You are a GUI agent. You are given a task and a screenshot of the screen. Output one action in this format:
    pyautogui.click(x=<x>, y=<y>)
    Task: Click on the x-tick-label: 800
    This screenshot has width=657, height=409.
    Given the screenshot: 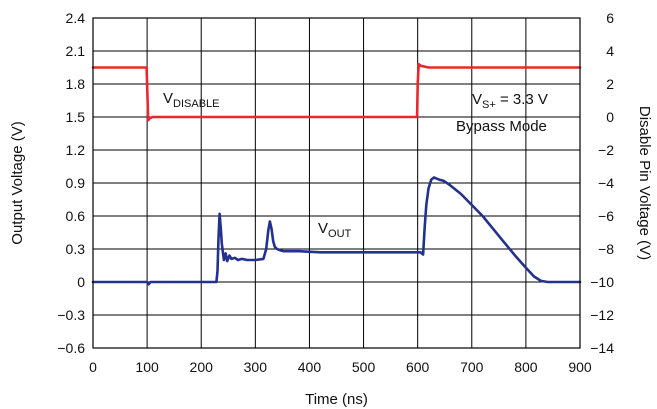 What is the action you would take?
    pyautogui.click(x=526, y=367)
    